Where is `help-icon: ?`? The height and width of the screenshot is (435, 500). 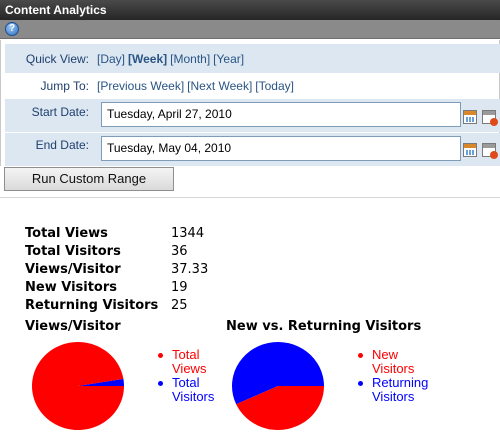 help-icon: ? is located at coordinates (12, 29).